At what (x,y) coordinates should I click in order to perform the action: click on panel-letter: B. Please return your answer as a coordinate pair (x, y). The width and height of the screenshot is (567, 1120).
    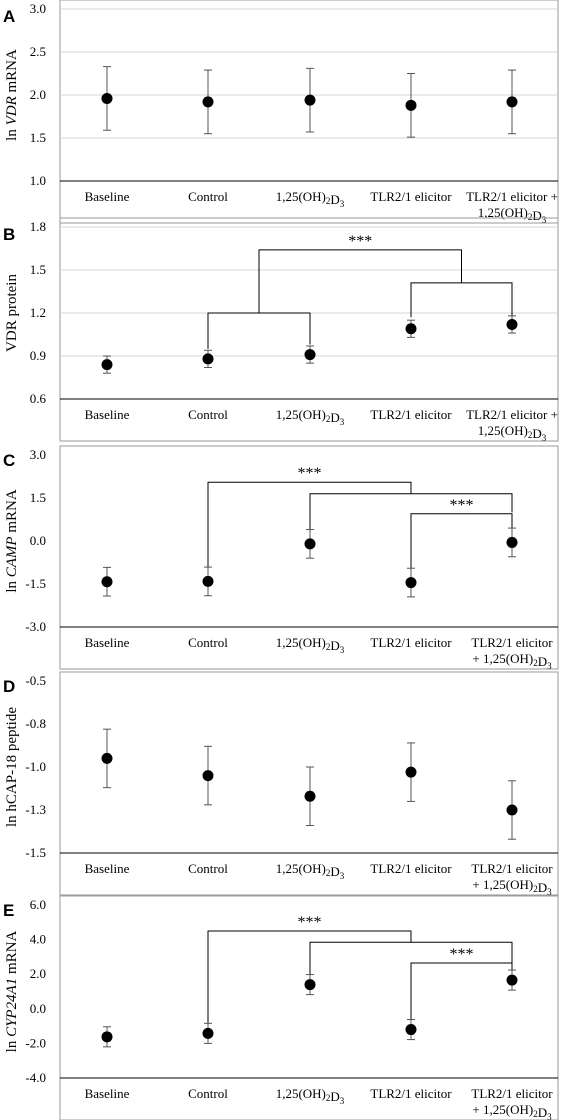
    Looking at the image, I should click on (9, 234).